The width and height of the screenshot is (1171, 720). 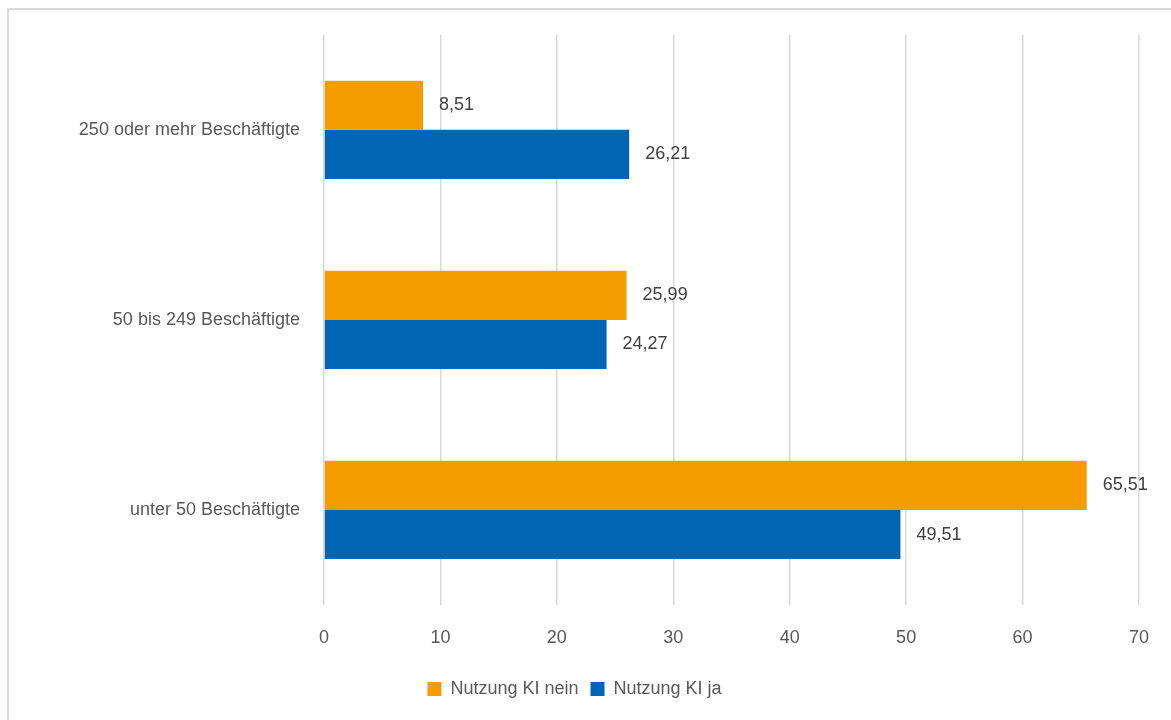 What do you see at coordinates (214, 508) in the screenshot?
I see `y-tick-label: unter 50 Beschäftigte` at bounding box center [214, 508].